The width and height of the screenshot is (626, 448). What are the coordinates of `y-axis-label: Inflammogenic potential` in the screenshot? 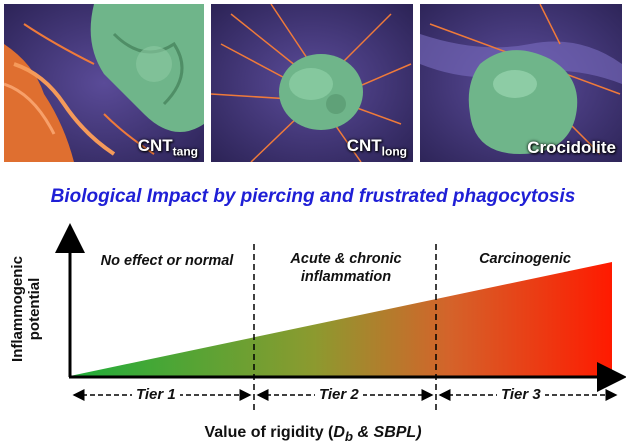 It's located at (26, 309).